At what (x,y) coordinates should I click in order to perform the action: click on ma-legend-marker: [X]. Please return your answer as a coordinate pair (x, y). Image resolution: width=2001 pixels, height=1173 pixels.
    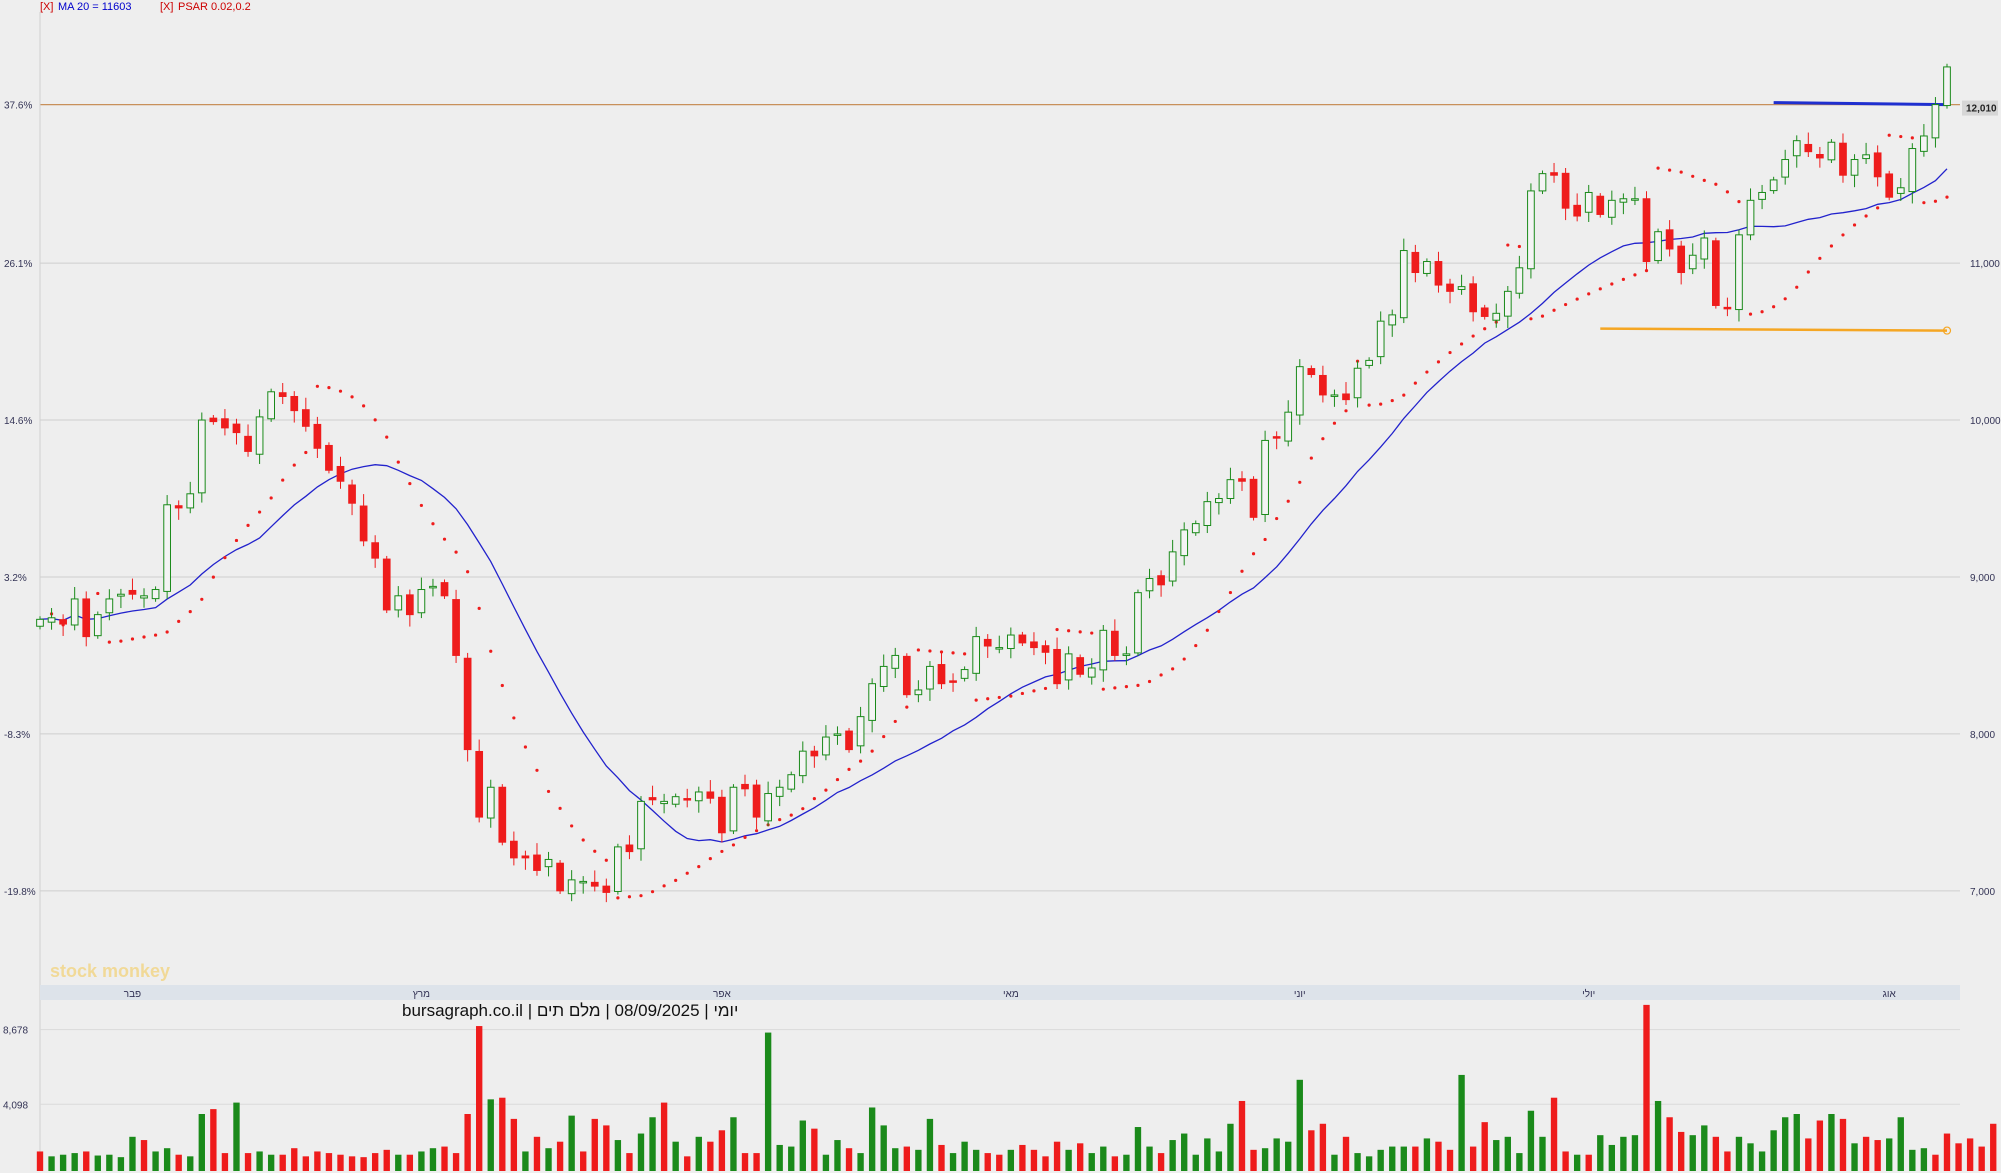
    Looking at the image, I should click on (46, 7).